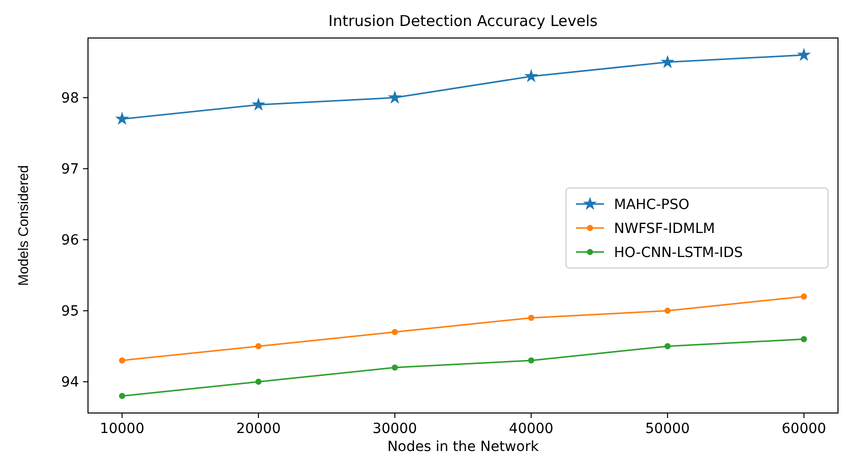  I want to click on x-tick-label: 60000, so click(804, 429).